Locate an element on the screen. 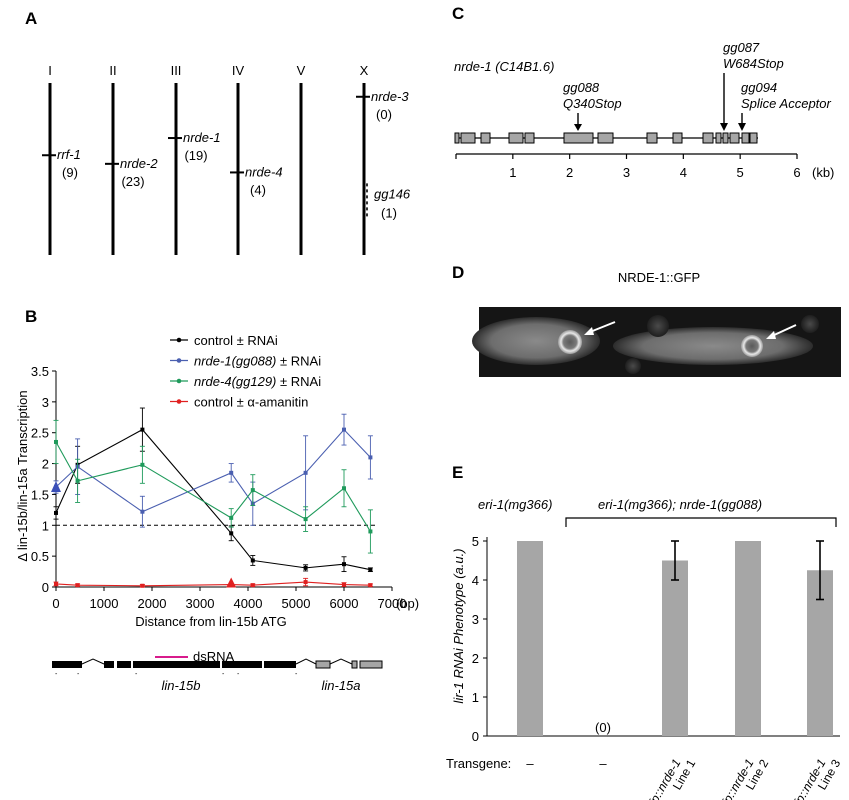 The image size is (849, 800). group-bracket is located at coordinates (701, 522).